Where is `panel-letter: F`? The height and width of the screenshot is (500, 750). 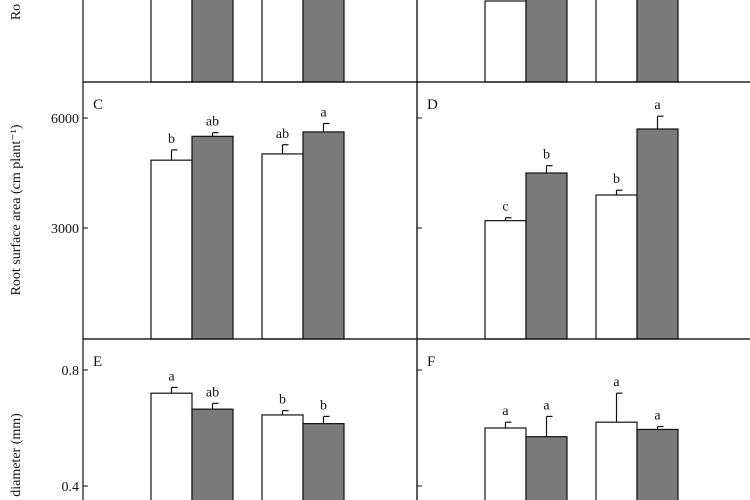
panel-letter: F is located at coordinates (431, 362).